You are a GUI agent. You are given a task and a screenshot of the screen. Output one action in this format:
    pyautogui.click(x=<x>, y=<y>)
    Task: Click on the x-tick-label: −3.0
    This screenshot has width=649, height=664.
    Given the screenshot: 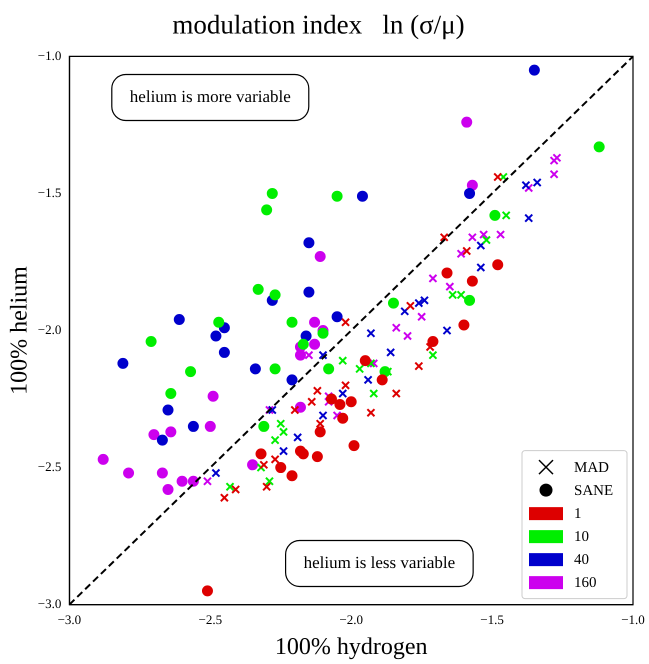 What is the action you would take?
    pyautogui.click(x=70, y=619)
    